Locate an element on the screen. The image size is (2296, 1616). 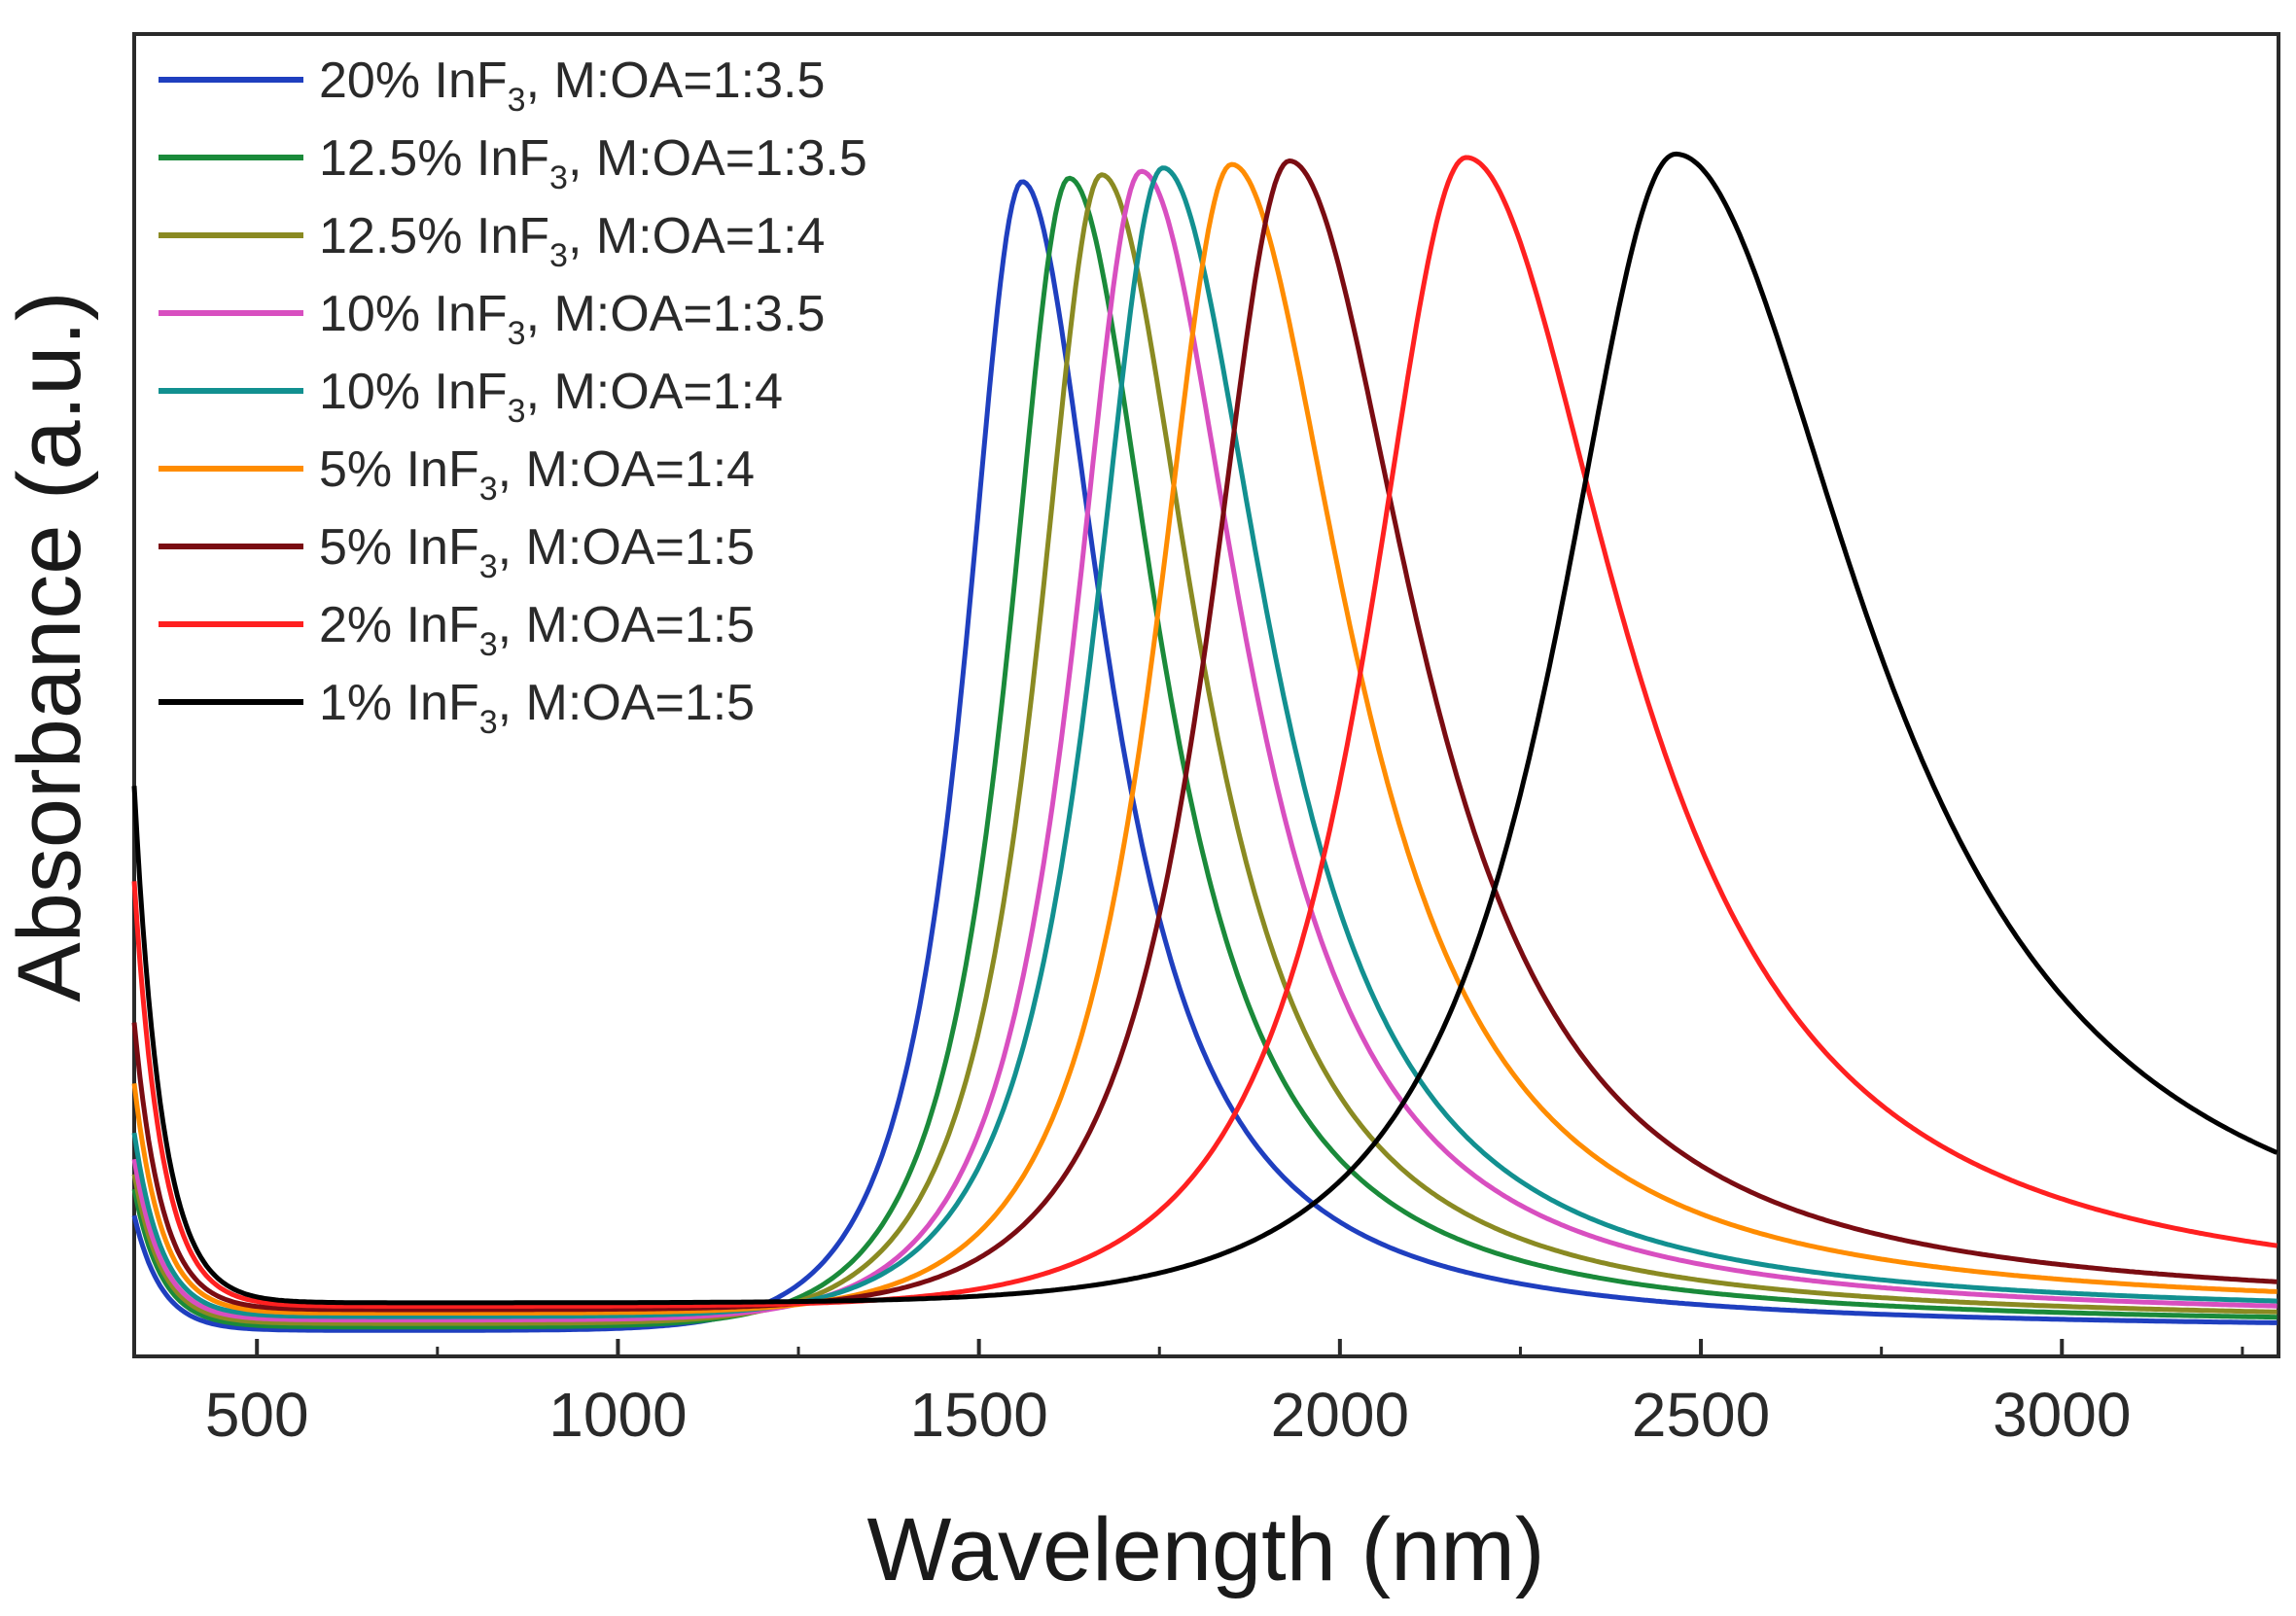
legend-label: 5% InF3, M:OA=1:5 is located at coordinates (537, 552).